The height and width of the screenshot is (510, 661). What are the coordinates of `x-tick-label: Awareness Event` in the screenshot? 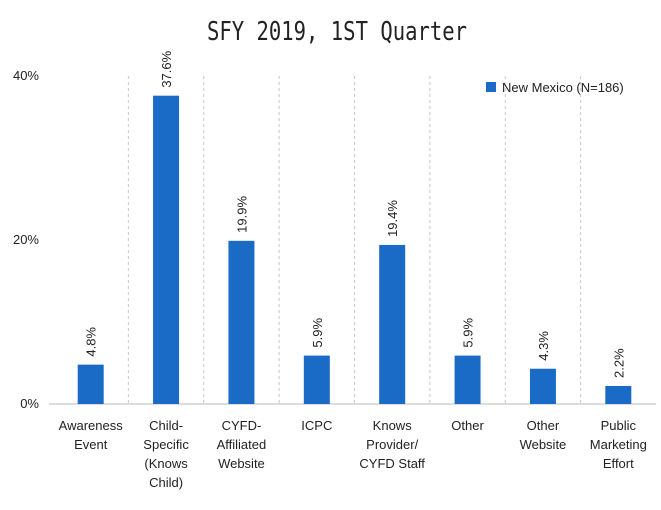 It's located at (91, 435).